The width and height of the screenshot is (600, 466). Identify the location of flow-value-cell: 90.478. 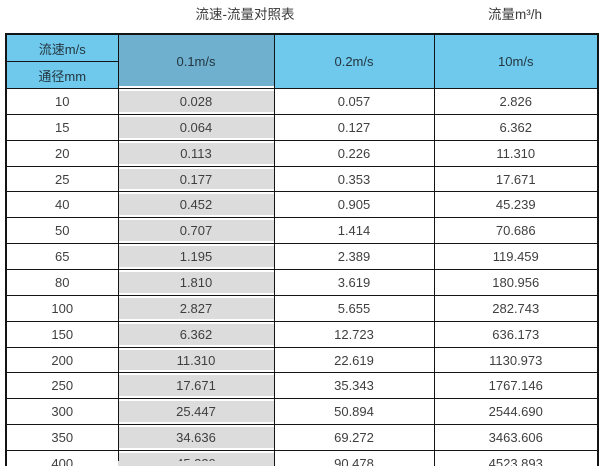
(354, 458).